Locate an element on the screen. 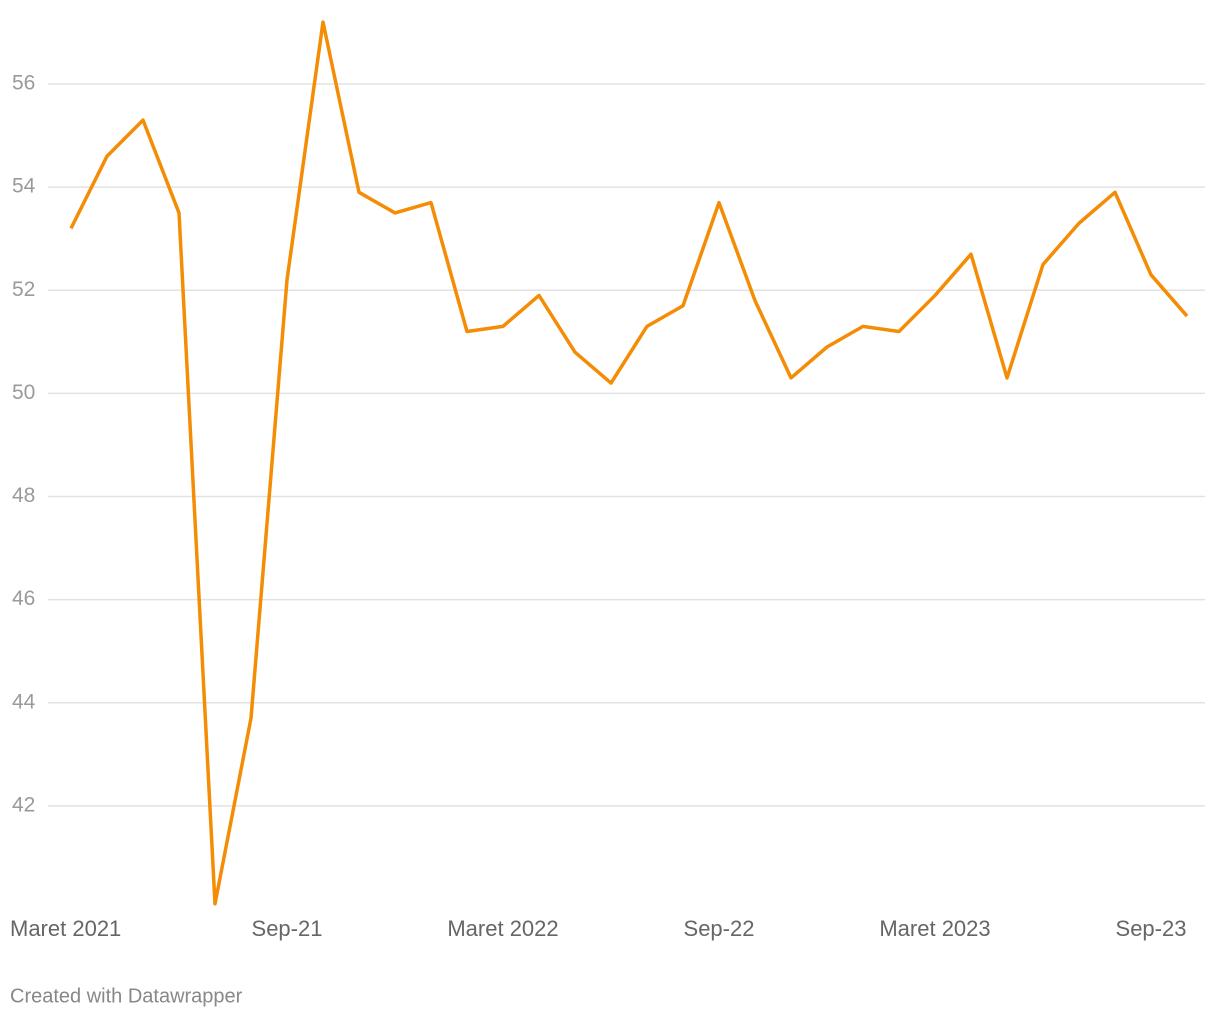 The width and height of the screenshot is (1220, 1020). y-tick-label: 50 is located at coordinates (23, 392).